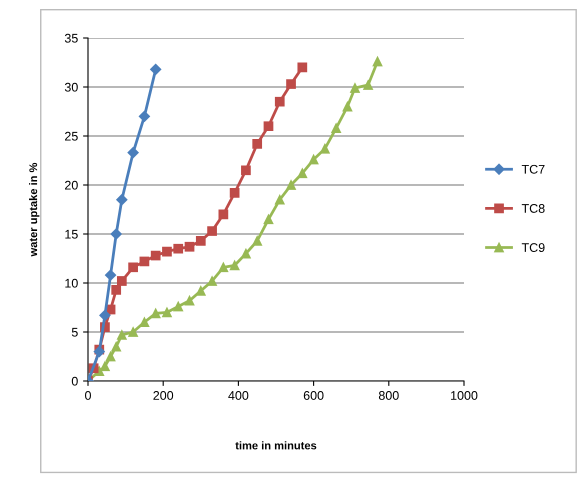  Describe the element at coordinates (71, 87) in the screenshot. I see `y-tick-label: 30` at that location.